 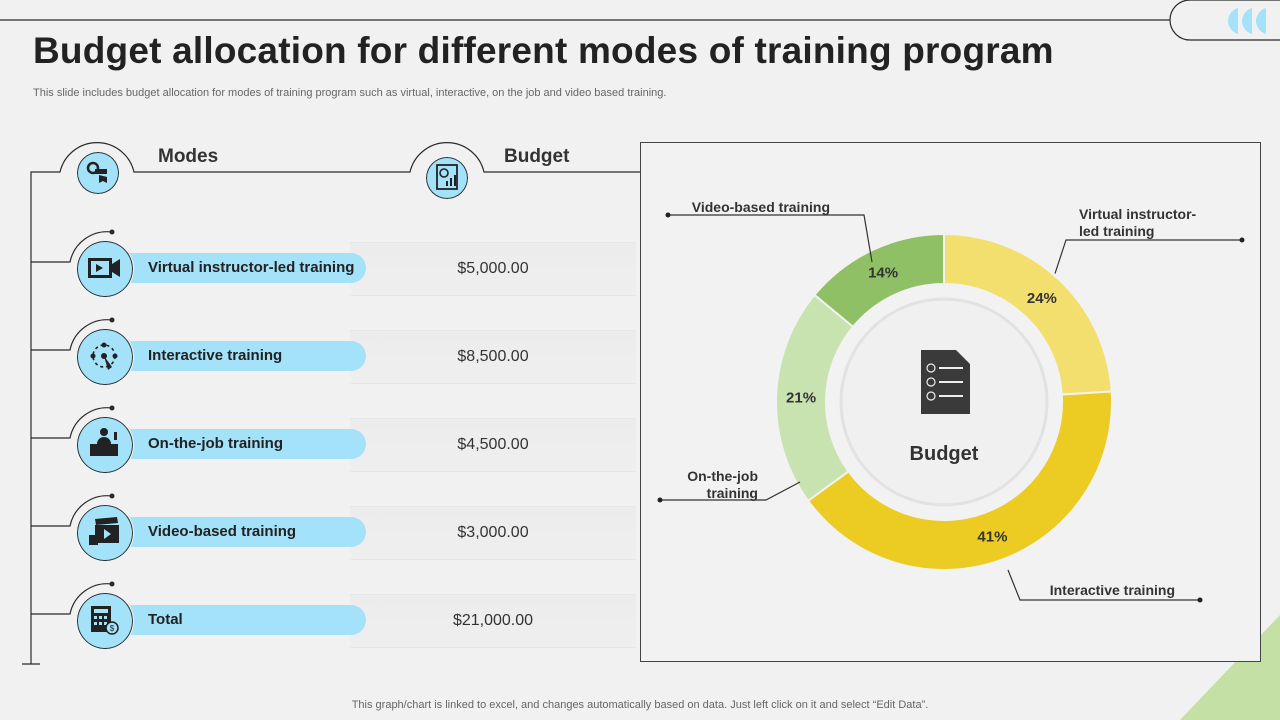 I want to click on top-right-tab, so click(x=1224, y=20).